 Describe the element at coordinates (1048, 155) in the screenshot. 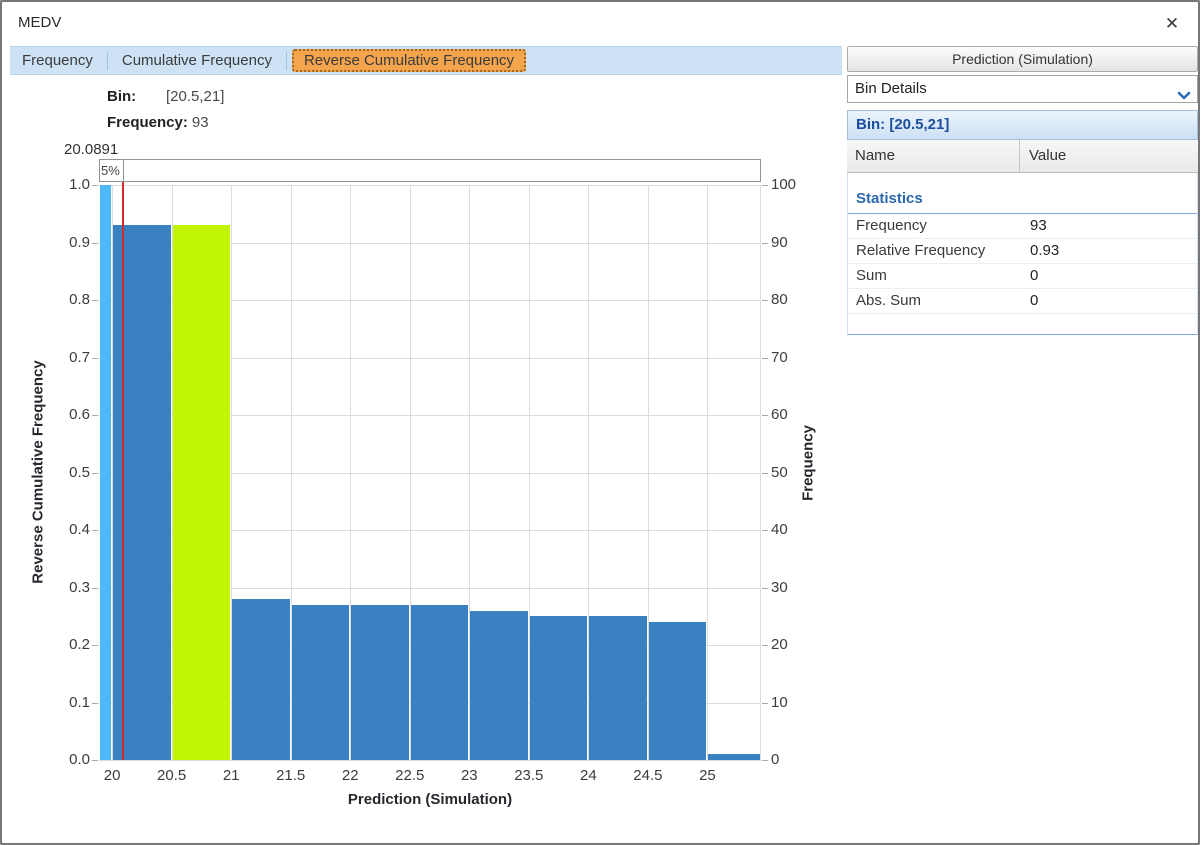

I see `column-header-value: Value` at that location.